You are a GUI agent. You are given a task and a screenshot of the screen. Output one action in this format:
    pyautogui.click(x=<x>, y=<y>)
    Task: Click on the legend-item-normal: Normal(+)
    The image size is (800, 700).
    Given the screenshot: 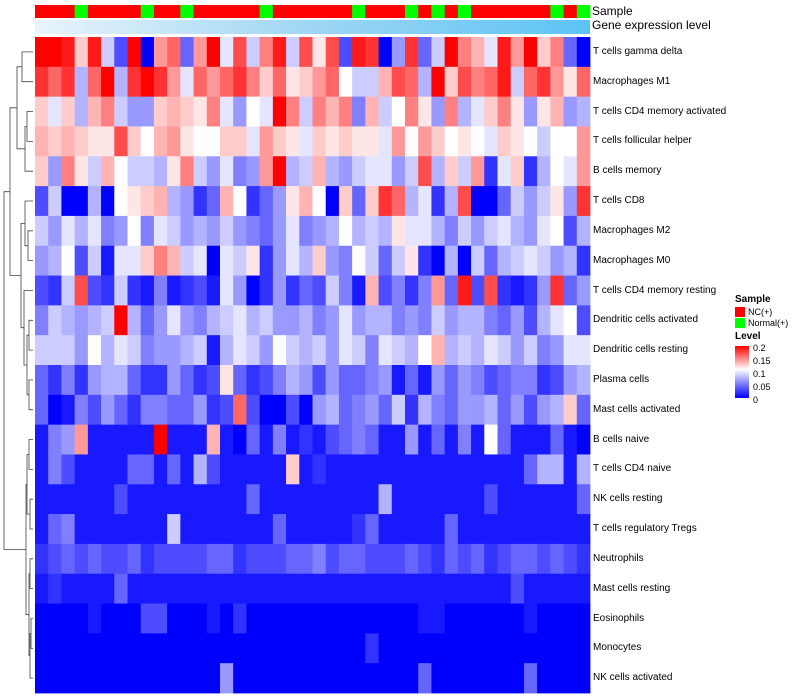 What is the action you would take?
    pyautogui.click(x=766, y=322)
    